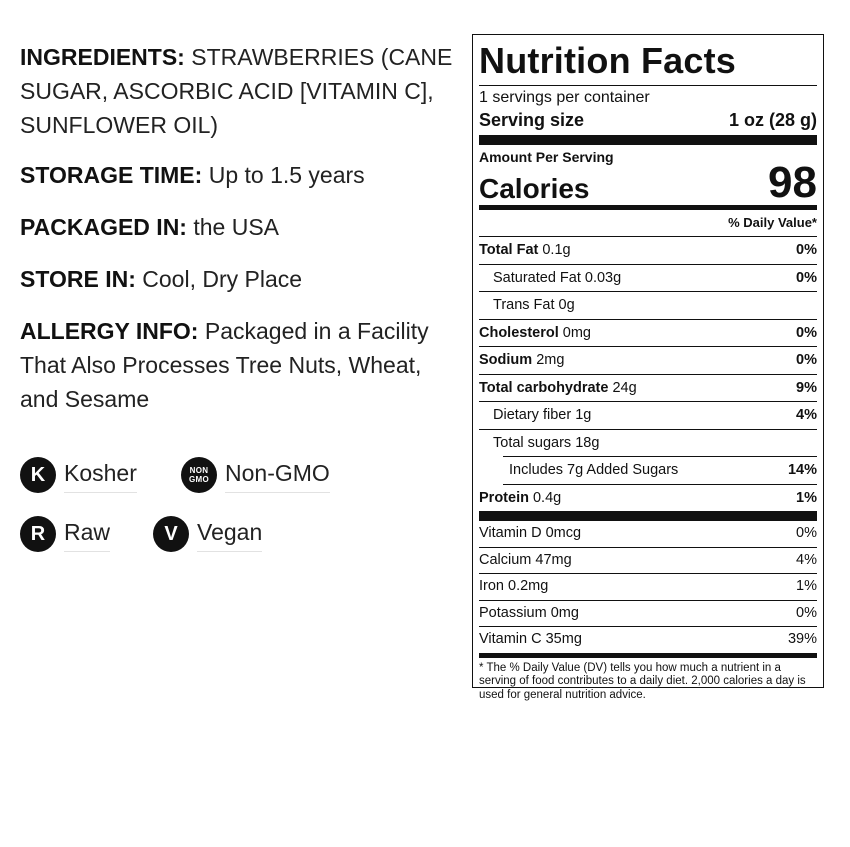 This screenshot has height=847, width=850. I want to click on total-sugars-label: Total sugars 18g, so click(546, 442).